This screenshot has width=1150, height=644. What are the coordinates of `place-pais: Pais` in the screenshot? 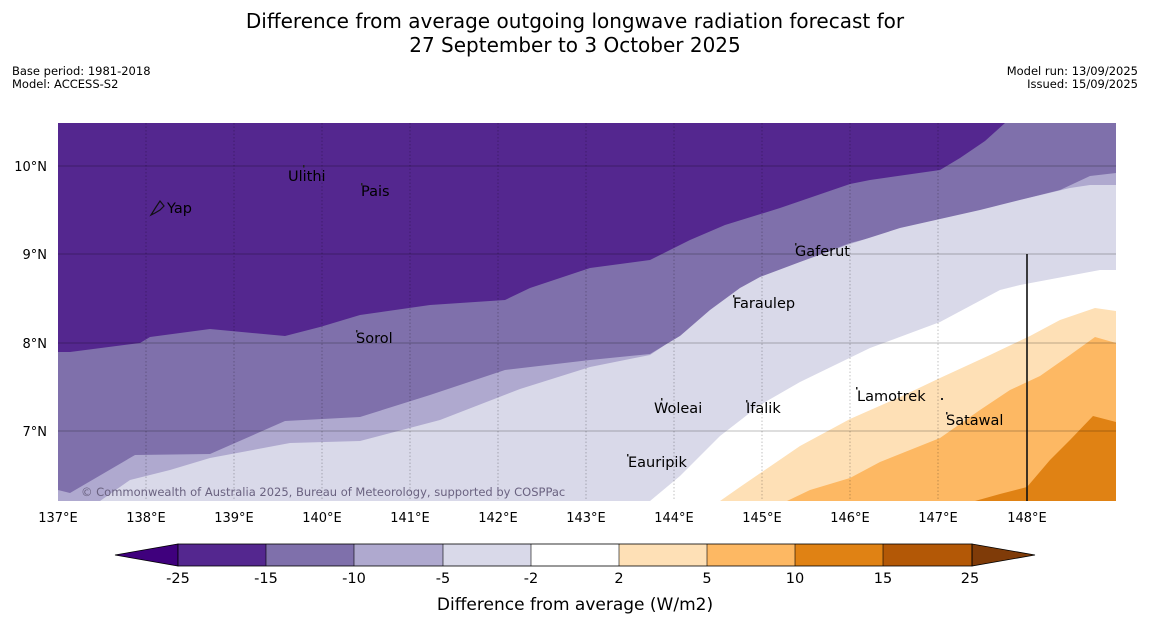 It's located at (375, 192).